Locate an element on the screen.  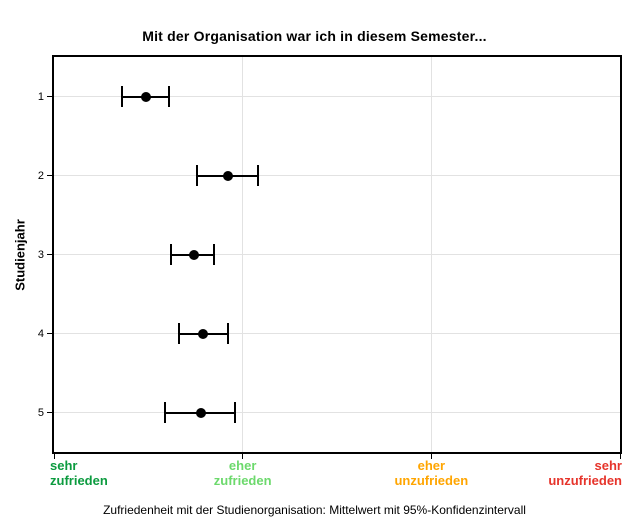
y-tick-label: 1 is located at coordinates (40, 96).